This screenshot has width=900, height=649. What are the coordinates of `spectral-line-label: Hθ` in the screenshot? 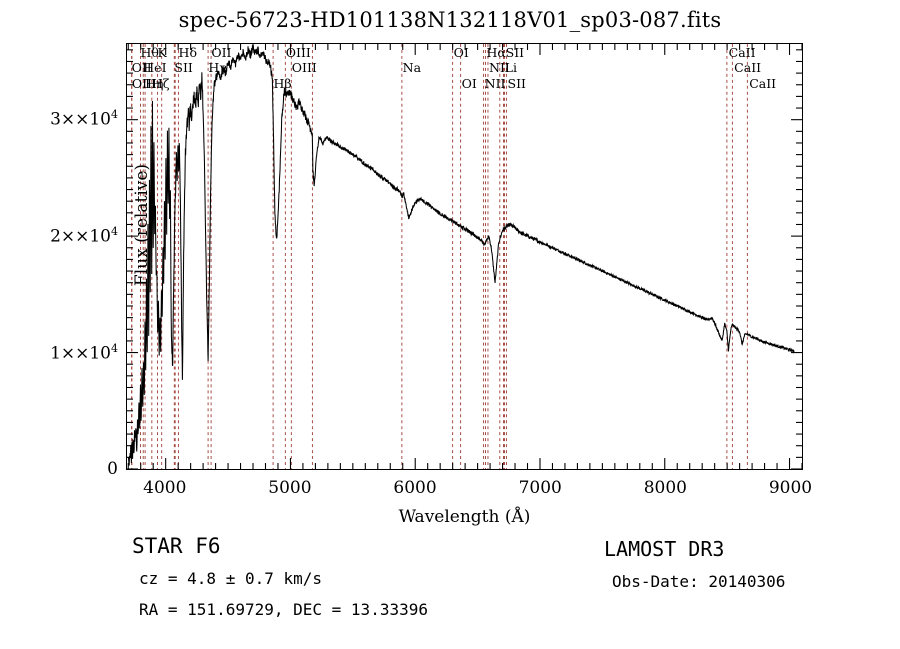 It's located at (149, 52).